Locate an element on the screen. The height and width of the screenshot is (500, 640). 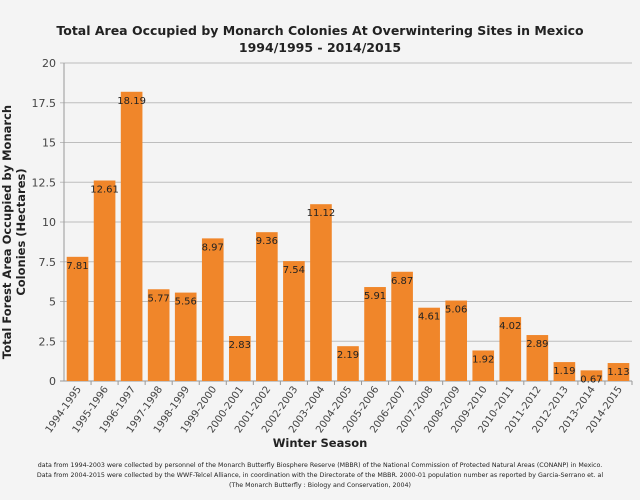
y-tick-label: 17.5 is located at coordinates (44, 103).